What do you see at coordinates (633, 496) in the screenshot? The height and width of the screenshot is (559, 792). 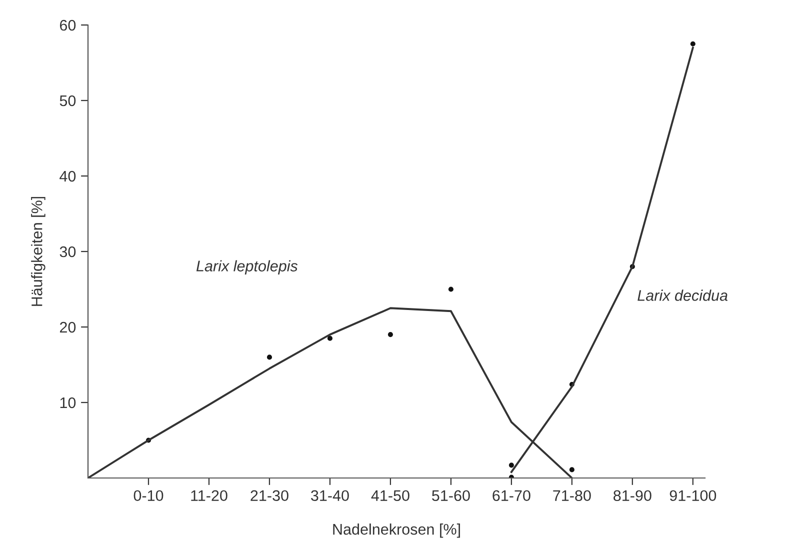 I see `x-tick-label: 81-90` at bounding box center [633, 496].